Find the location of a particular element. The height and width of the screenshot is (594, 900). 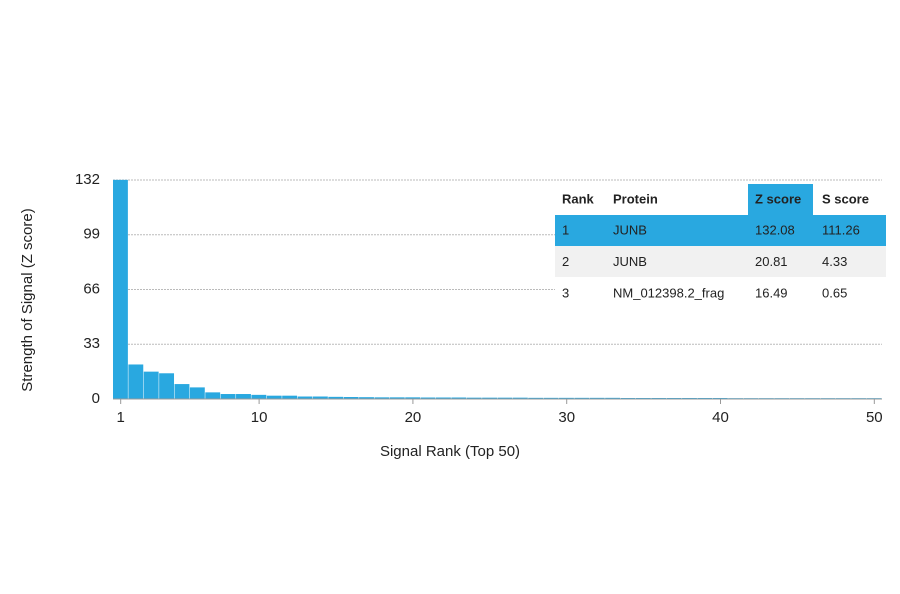

x-tick-label: 1 is located at coordinates (121, 417).